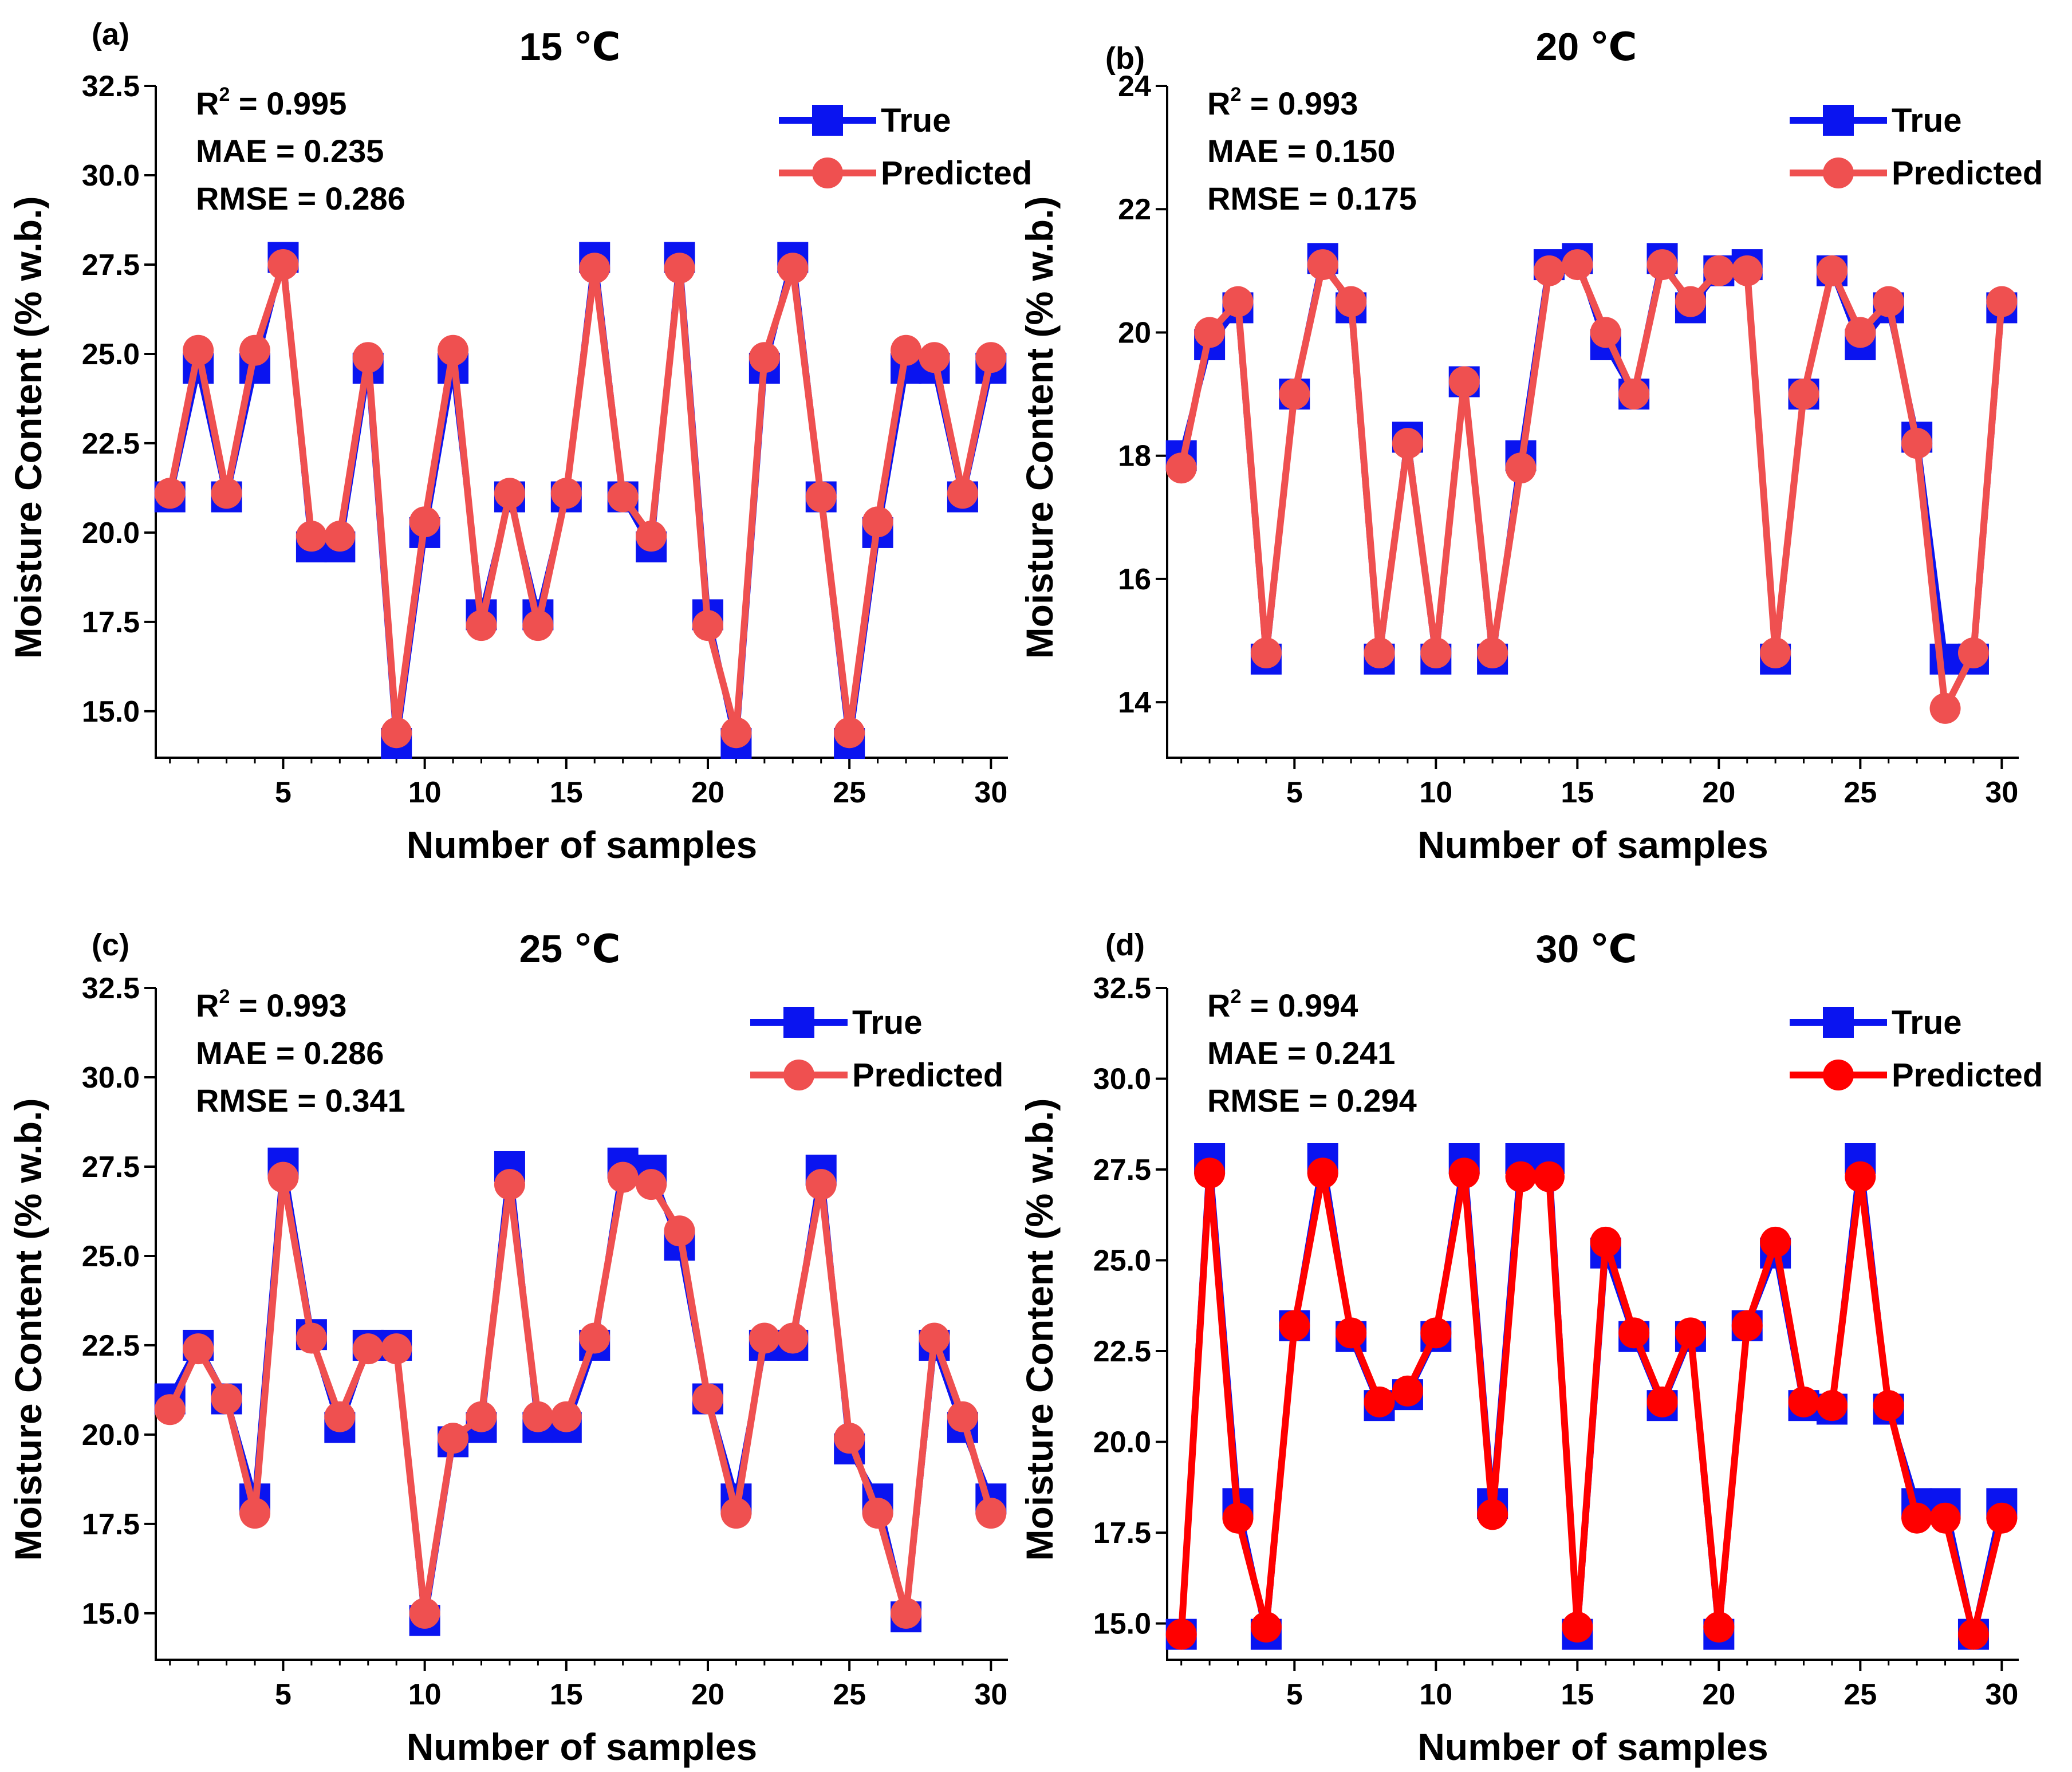 This screenshot has height=1772, width=2072. Describe the element at coordinates (288, 103) in the screenshot. I see `r2-value: = 0.995` at that location.